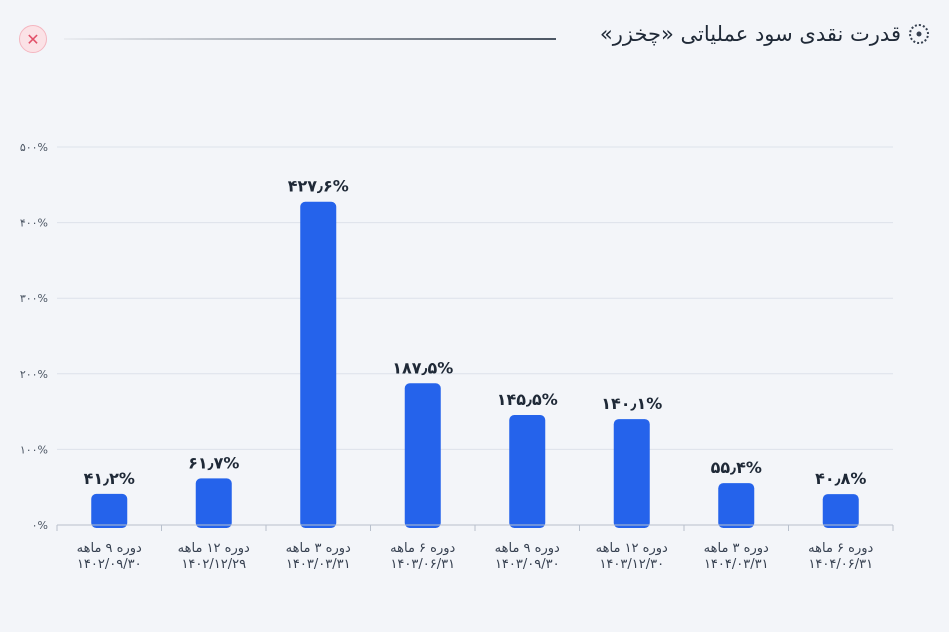 This screenshot has height=632, width=949. I want to click on x-category-date: ۱۴۰۳/۱۲/۳۰, so click(631, 564).